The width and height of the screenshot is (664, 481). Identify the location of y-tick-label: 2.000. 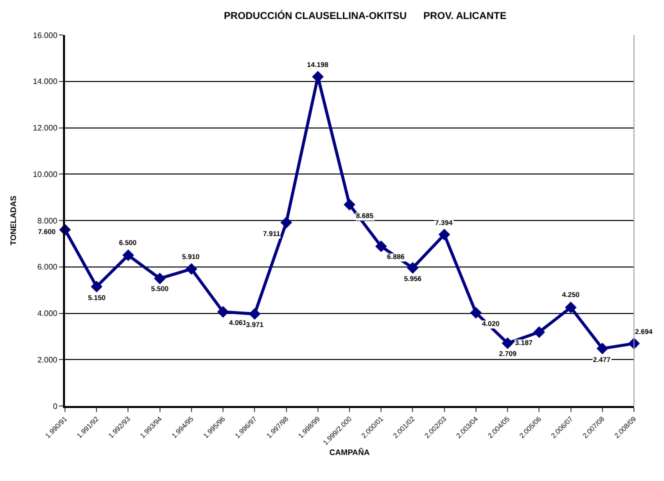
(47, 359).